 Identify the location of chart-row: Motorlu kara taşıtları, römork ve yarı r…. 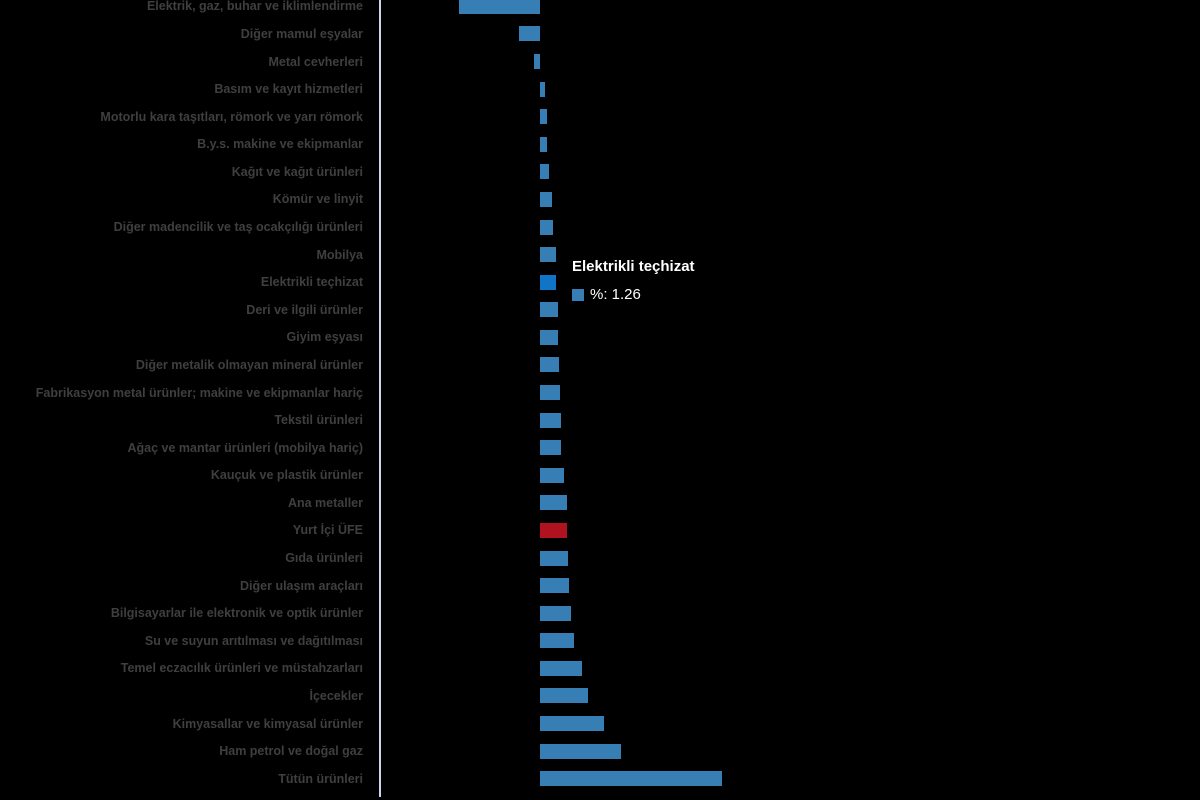
(600, 117).